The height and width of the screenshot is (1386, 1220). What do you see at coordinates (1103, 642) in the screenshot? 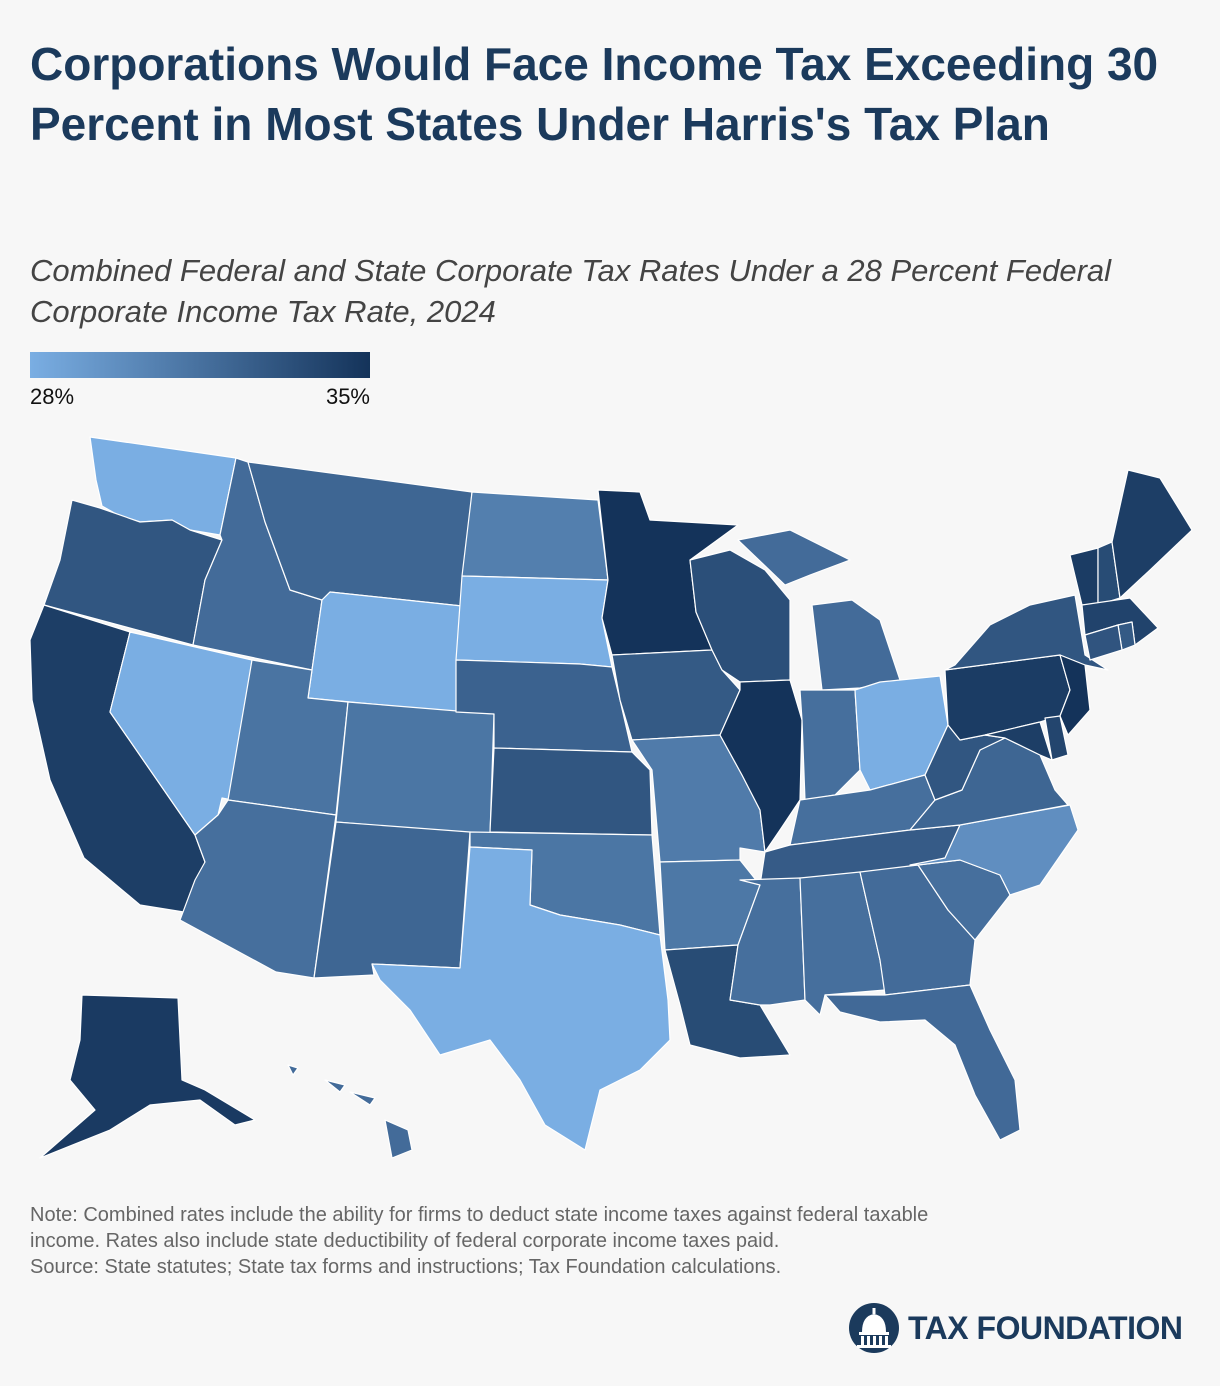
I see `state-ct` at bounding box center [1103, 642].